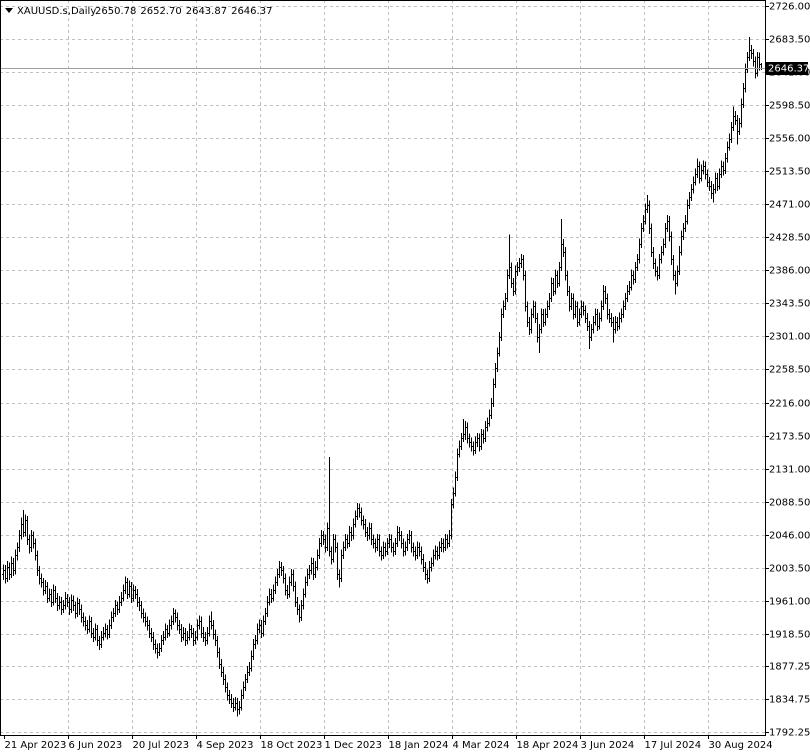 This screenshot has width=810, height=756. I want to click on y-tick-label: 1961.00, so click(789, 602).